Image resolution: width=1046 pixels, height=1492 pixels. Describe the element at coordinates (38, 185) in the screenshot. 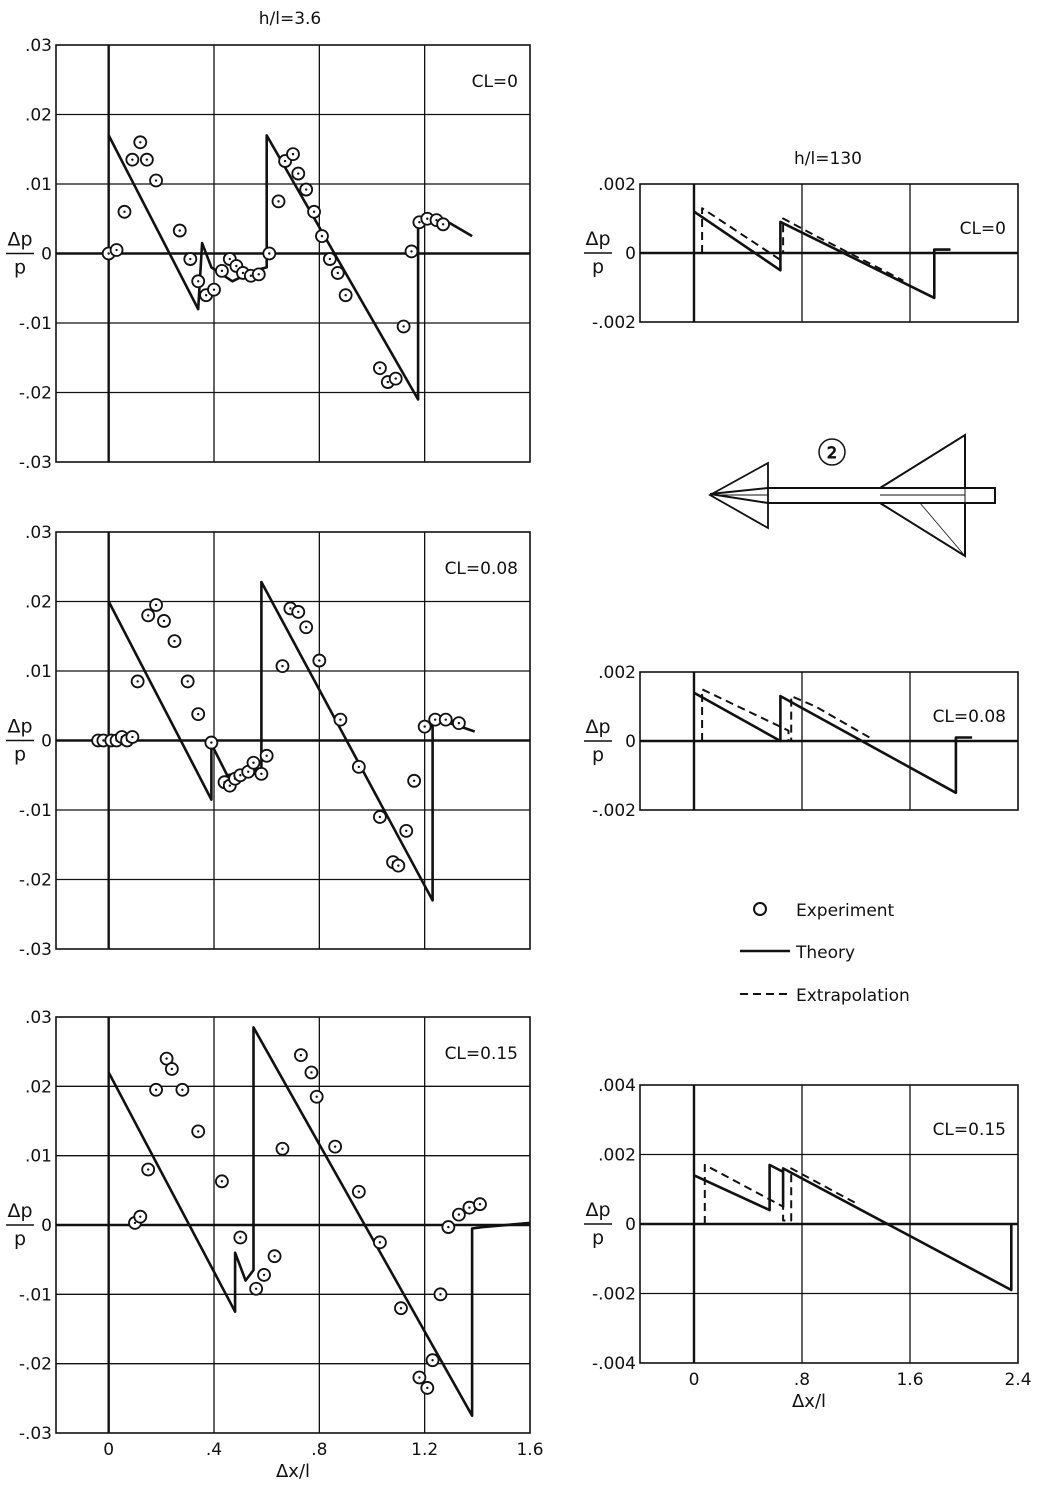

I see `y-tick-label: .01` at that location.